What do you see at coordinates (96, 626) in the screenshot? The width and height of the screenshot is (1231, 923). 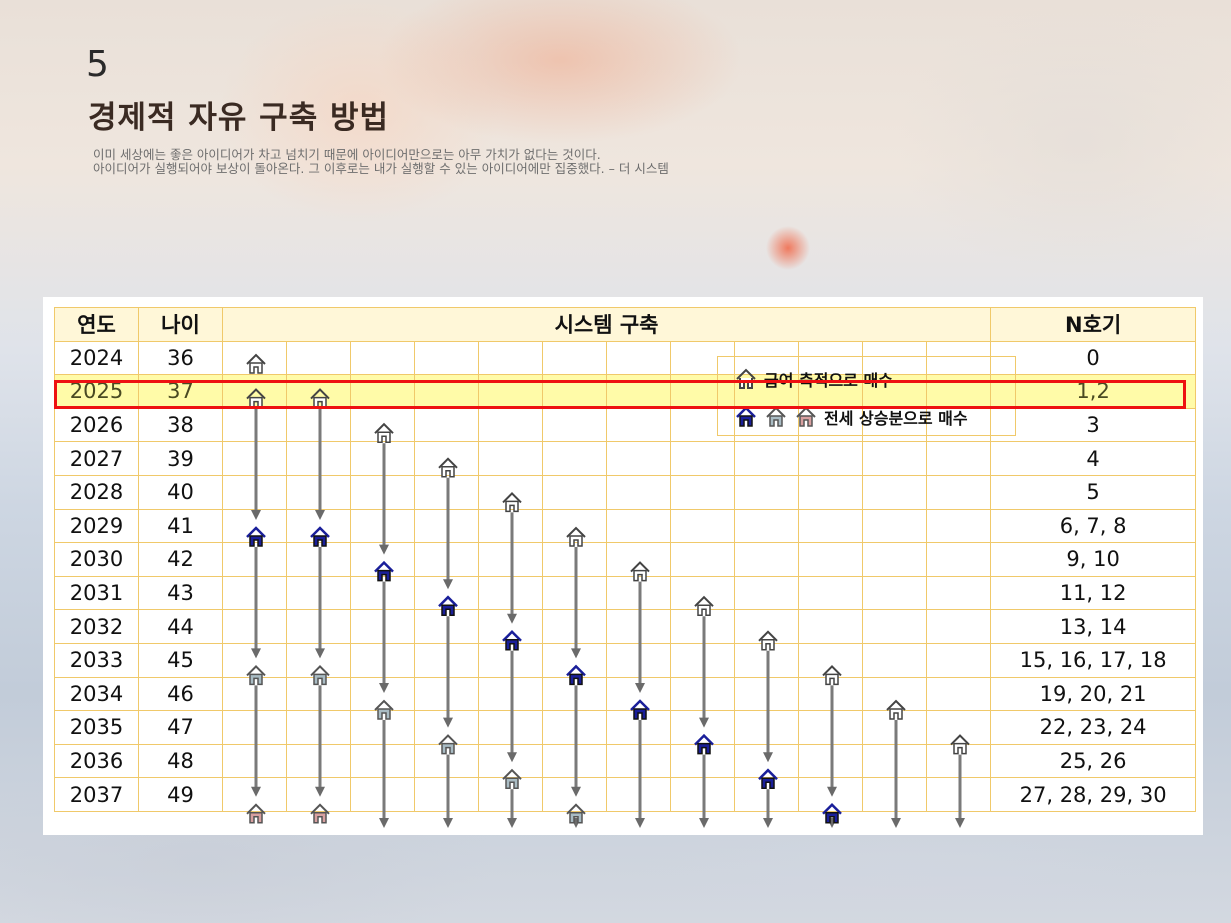 I see `cell-year: 2032` at bounding box center [96, 626].